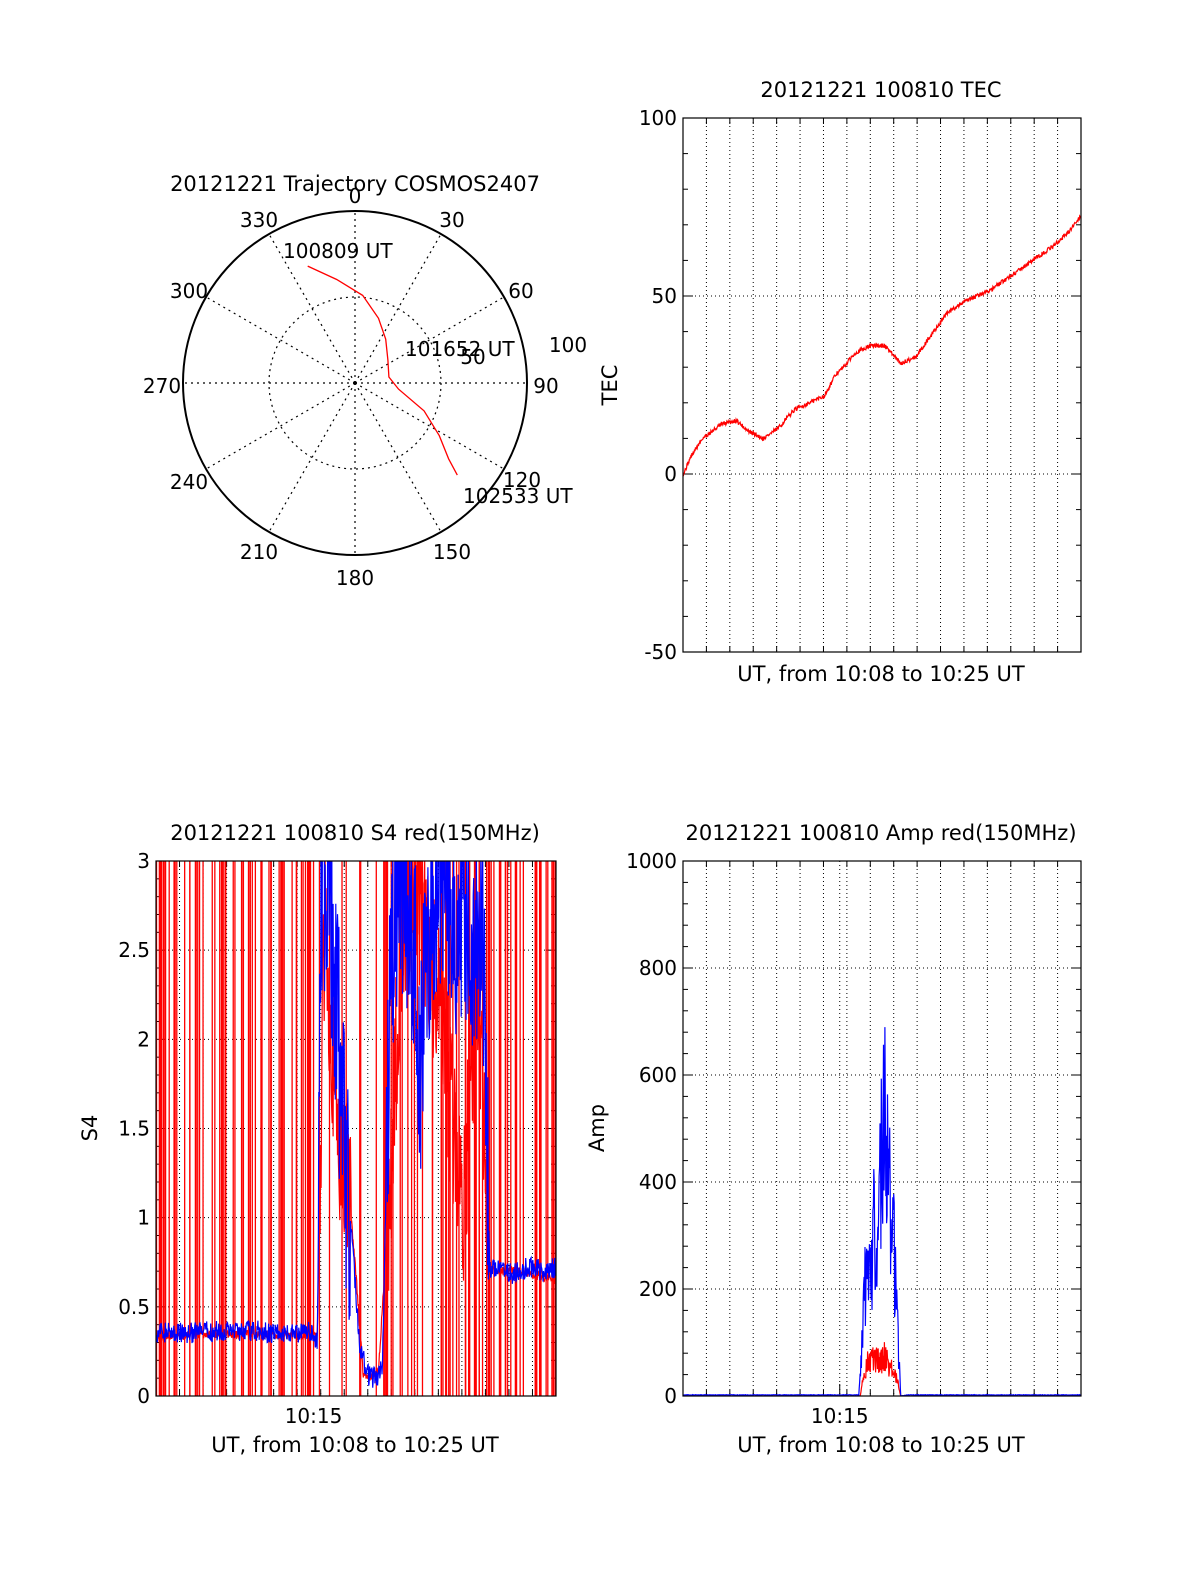 This screenshot has width=1200, height=1575. I want to click on tec-frame, so click(882, 385).